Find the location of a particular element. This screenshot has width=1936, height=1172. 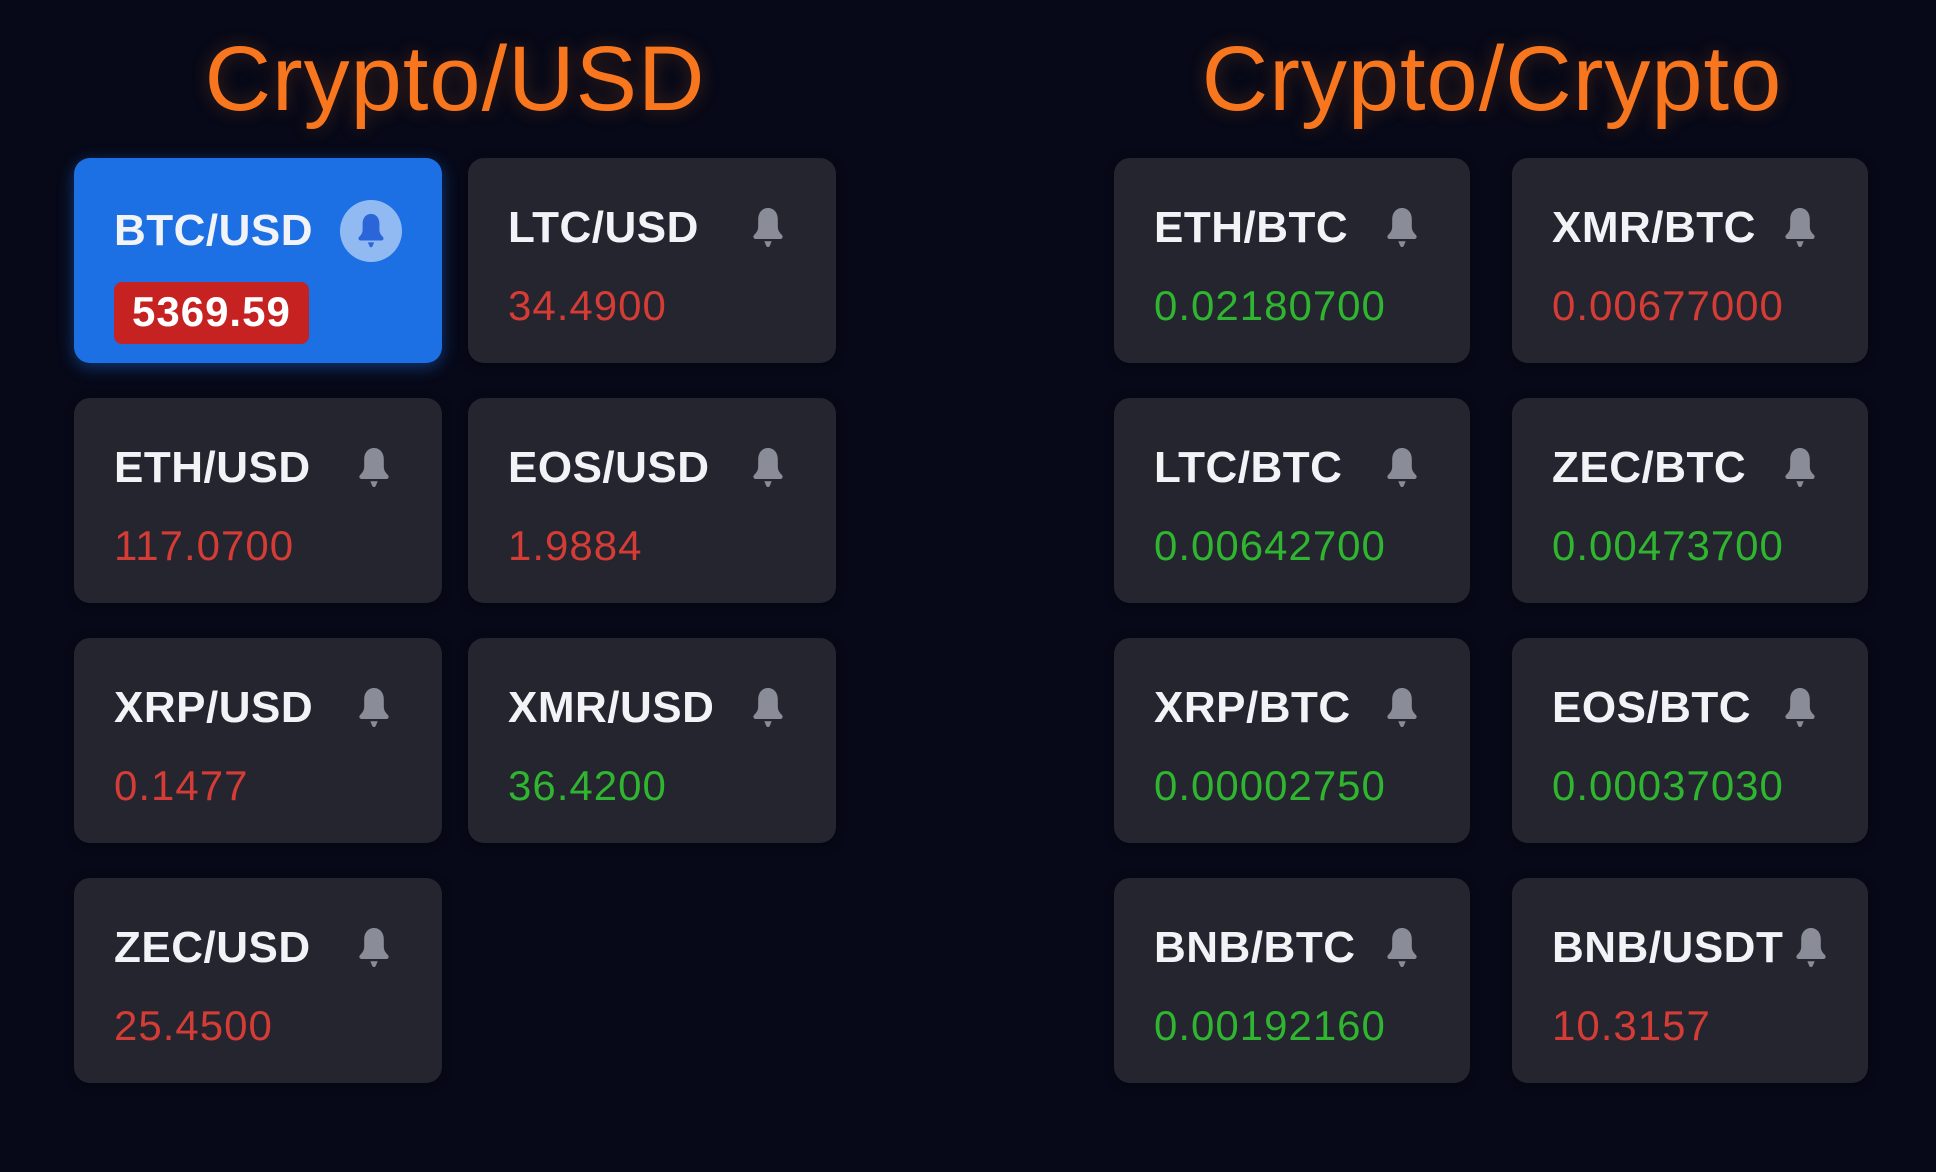

pair-price: 36.4200 is located at coordinates (587, 785).